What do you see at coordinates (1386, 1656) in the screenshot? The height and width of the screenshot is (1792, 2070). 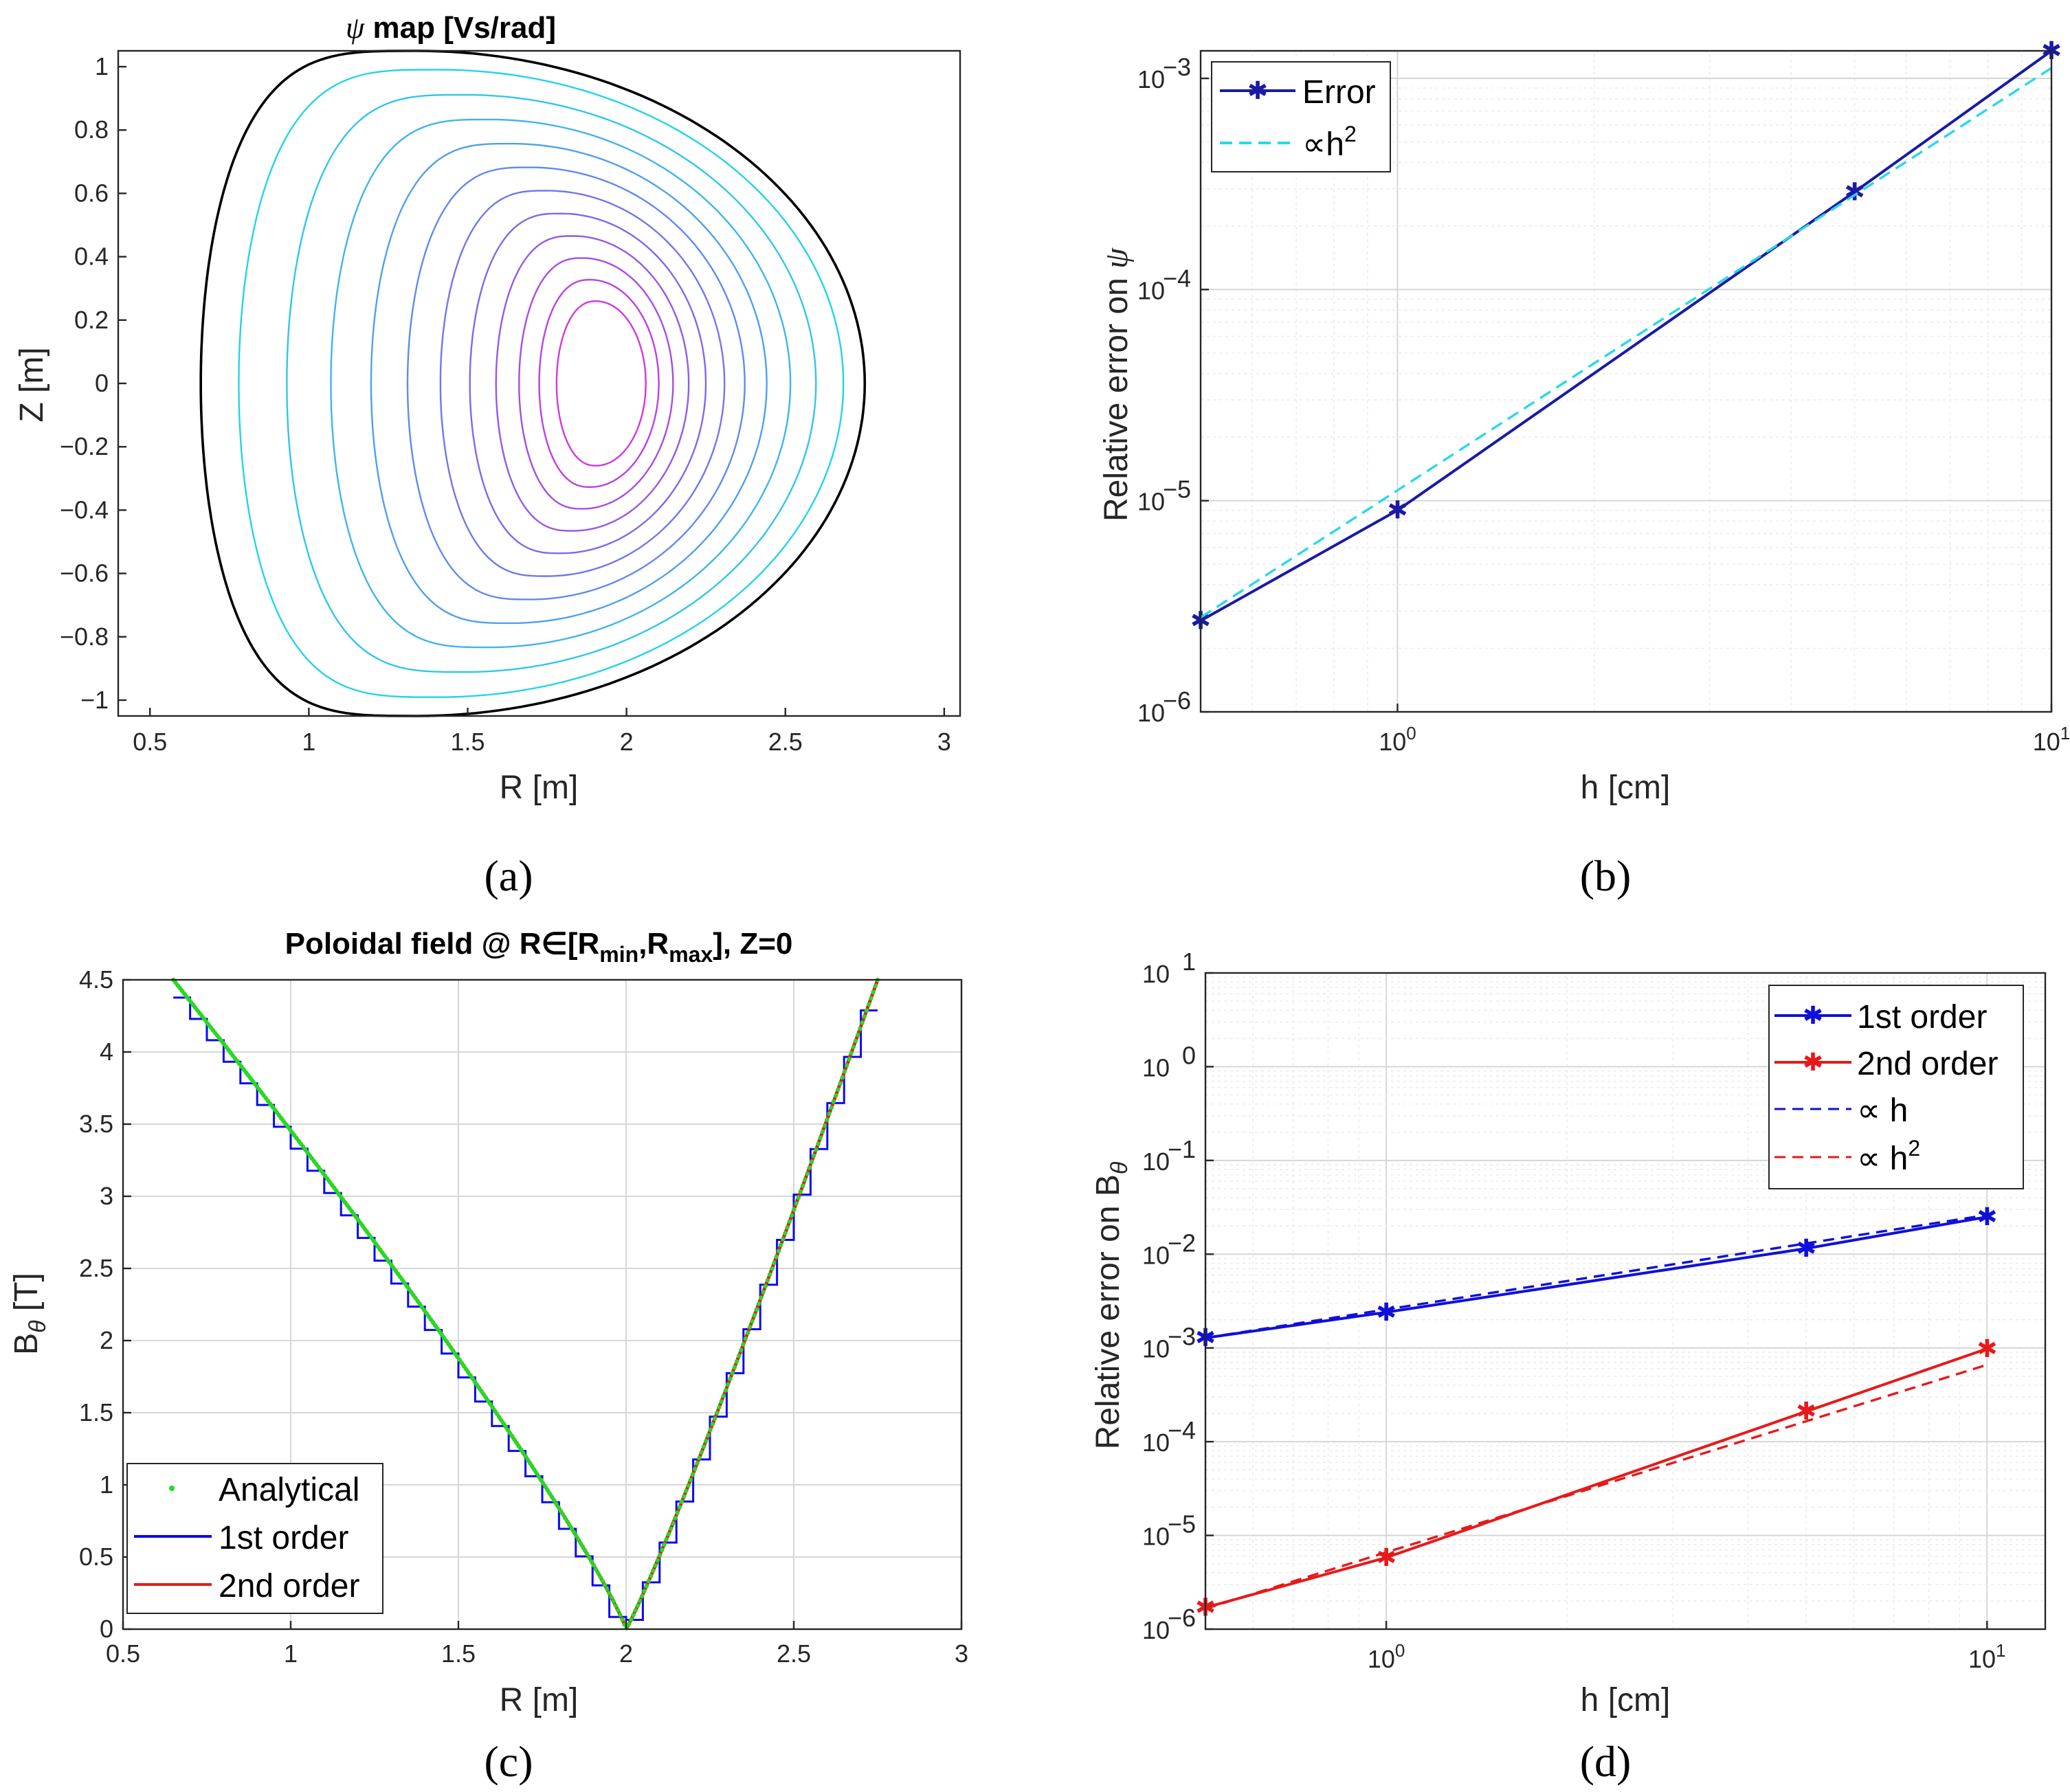 I see `pd-xtick-label: 100` at bounding box center [1386, 1656].